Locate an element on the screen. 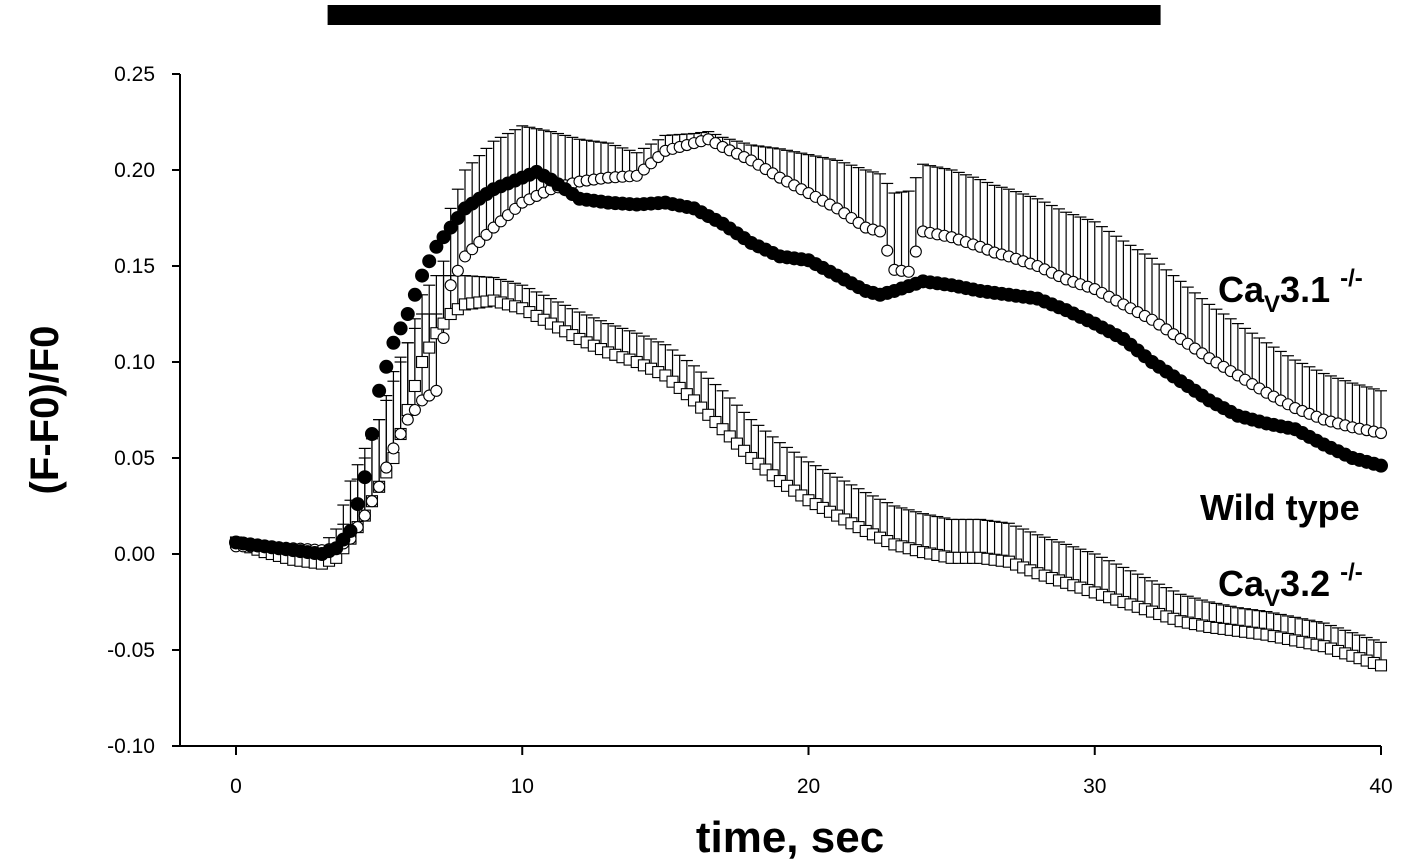 The width and height of the screenshot is (1416, 866). y-tick-label: 0.05 is located at coordinates (134, 458).